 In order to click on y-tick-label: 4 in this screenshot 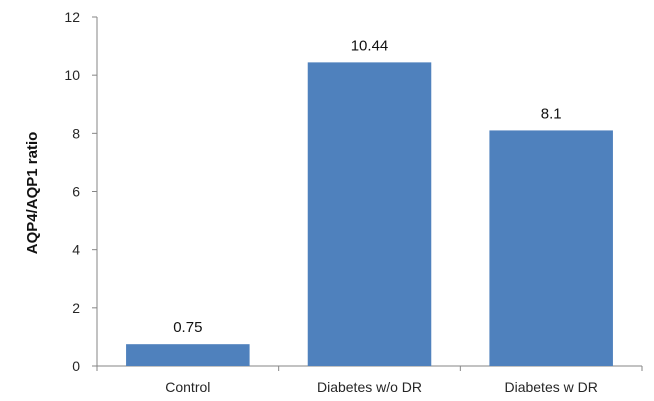, I will do `click(76, 250)`.